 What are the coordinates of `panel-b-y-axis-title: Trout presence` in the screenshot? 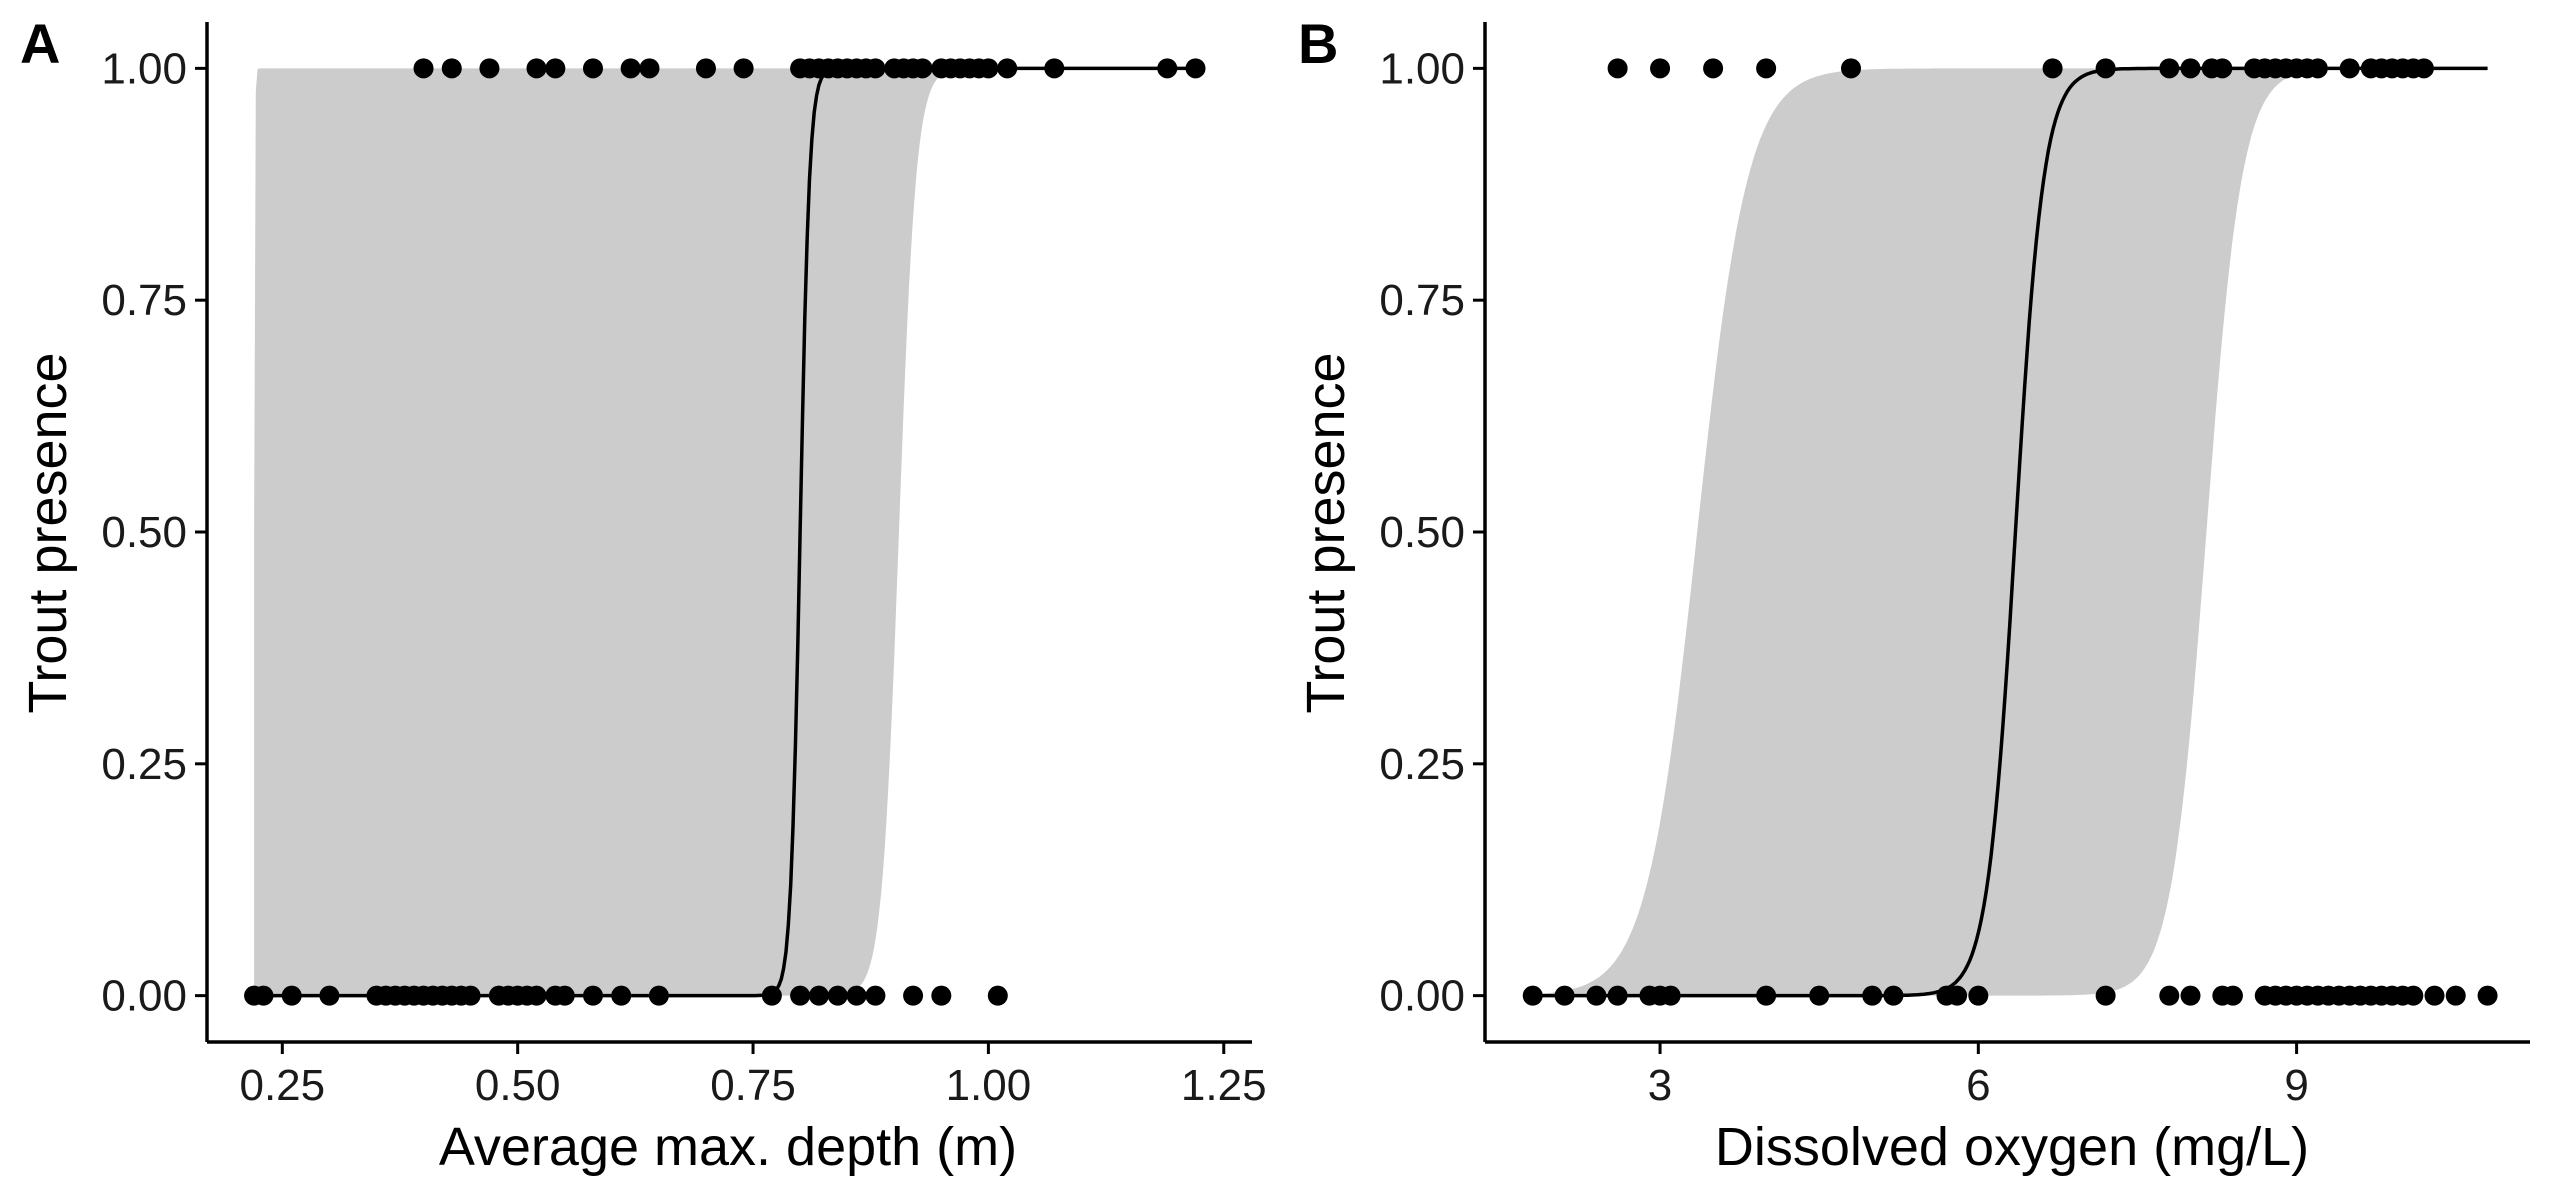 It's located at (1326, 532).